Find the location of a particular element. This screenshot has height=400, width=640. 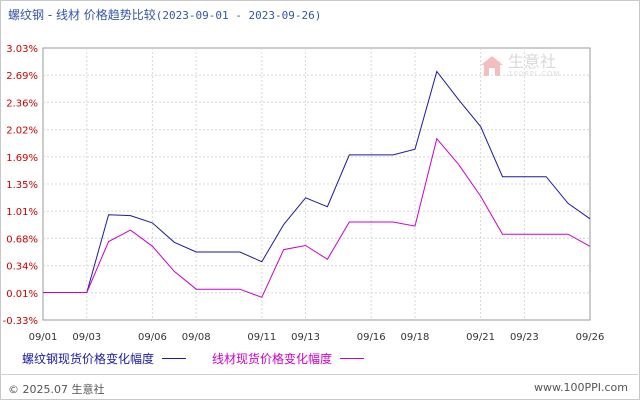

chart-title-main: 螺纹钢 - 线材 价格趋势比较 is located at coordinates (82, 15).